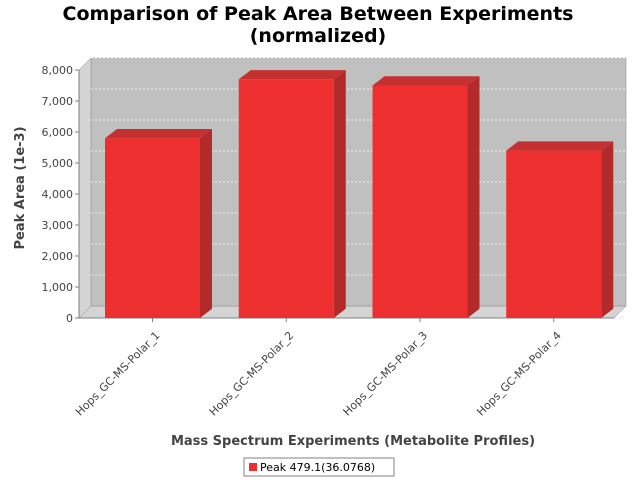 Image resolution: width=640 pixels, height=484 pixels. I want to click on y-axis-label: Peak Area (1e-3), so click(20, 187).